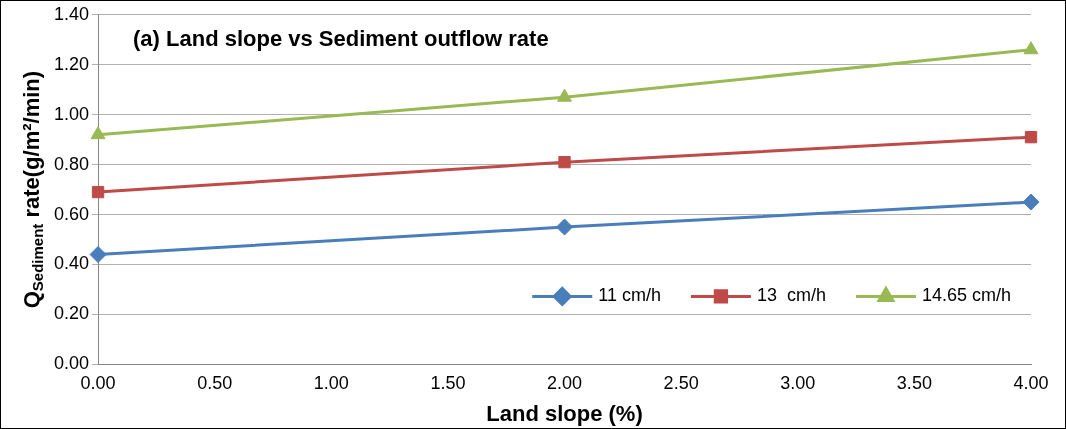 This screenshot has height=429, width=1066. What do you see at coordinates (1031, 383) in the screenshot?
I see `x-tick-label: 4.00` at bounding box center [1031, 383].